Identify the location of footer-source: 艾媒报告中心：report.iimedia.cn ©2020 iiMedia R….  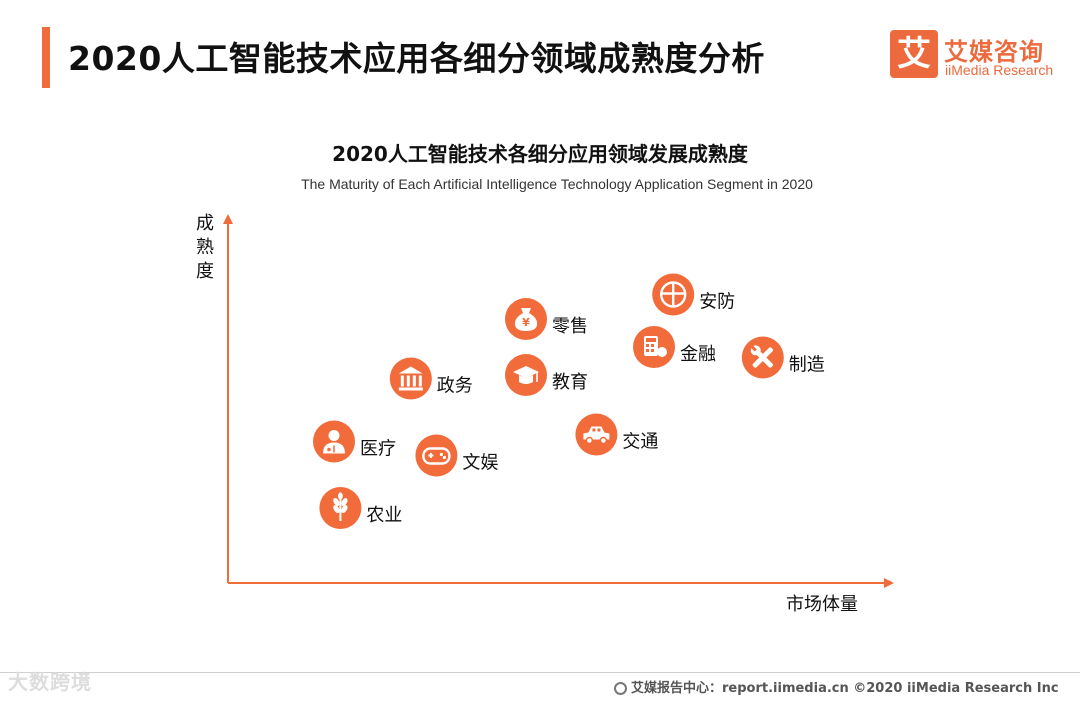
(836, 686).